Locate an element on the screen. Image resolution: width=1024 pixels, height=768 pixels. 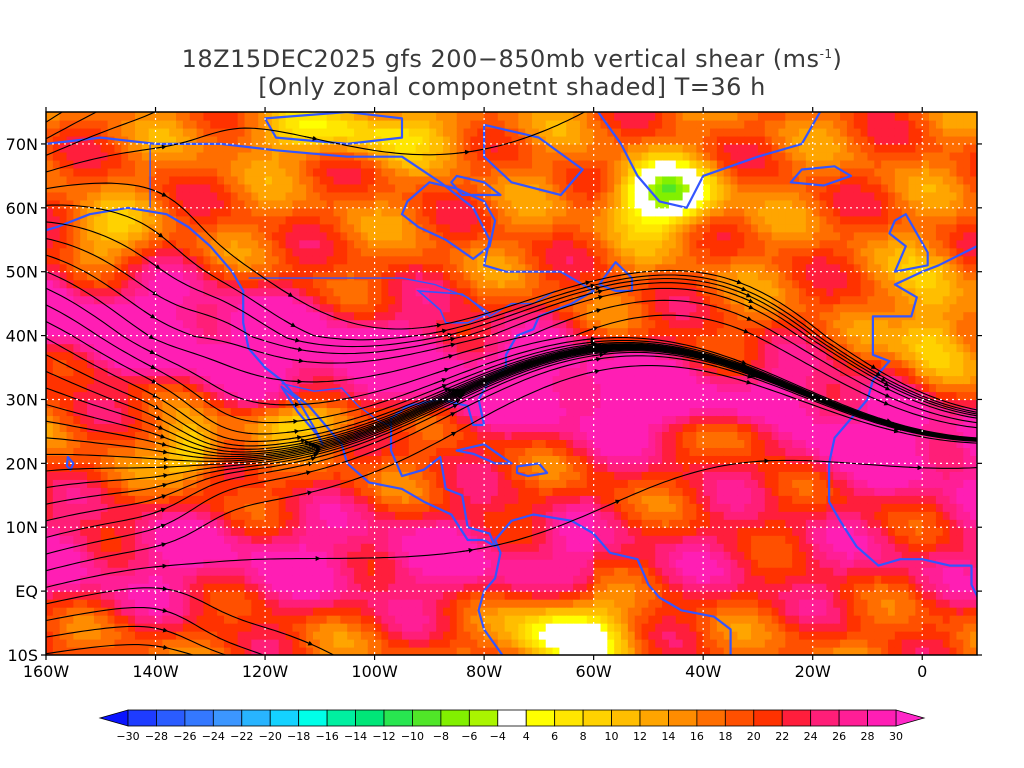
lon-tick-label: 80W is located at coordinates (484, 671).